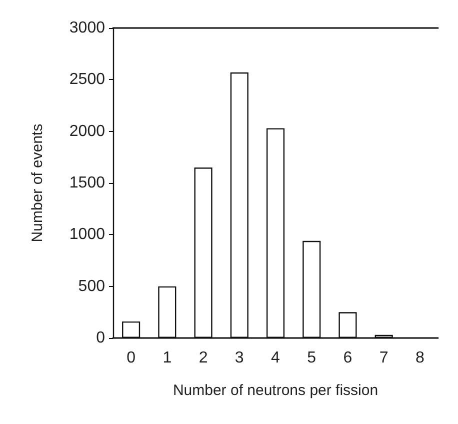 This screenshot has height=424, width=458. What do you see at coordinates (383, 358) in the screenshot?
I see `x-tick-label: 7` at bounding box center [383, 358].